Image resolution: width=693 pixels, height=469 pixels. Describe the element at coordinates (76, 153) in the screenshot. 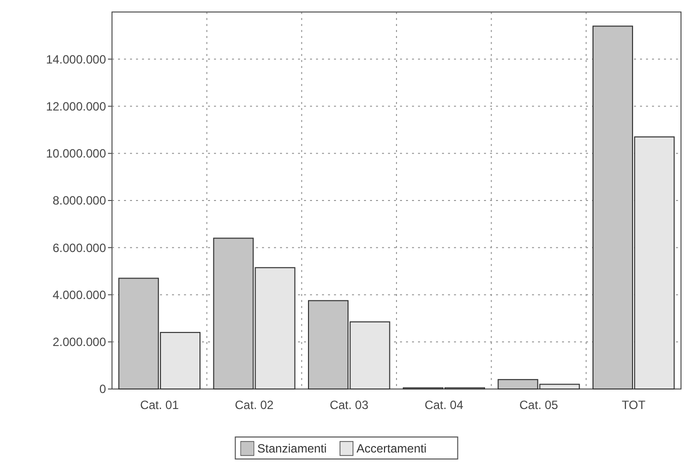

I see `y-tick-label: 10.000.000` at that location.